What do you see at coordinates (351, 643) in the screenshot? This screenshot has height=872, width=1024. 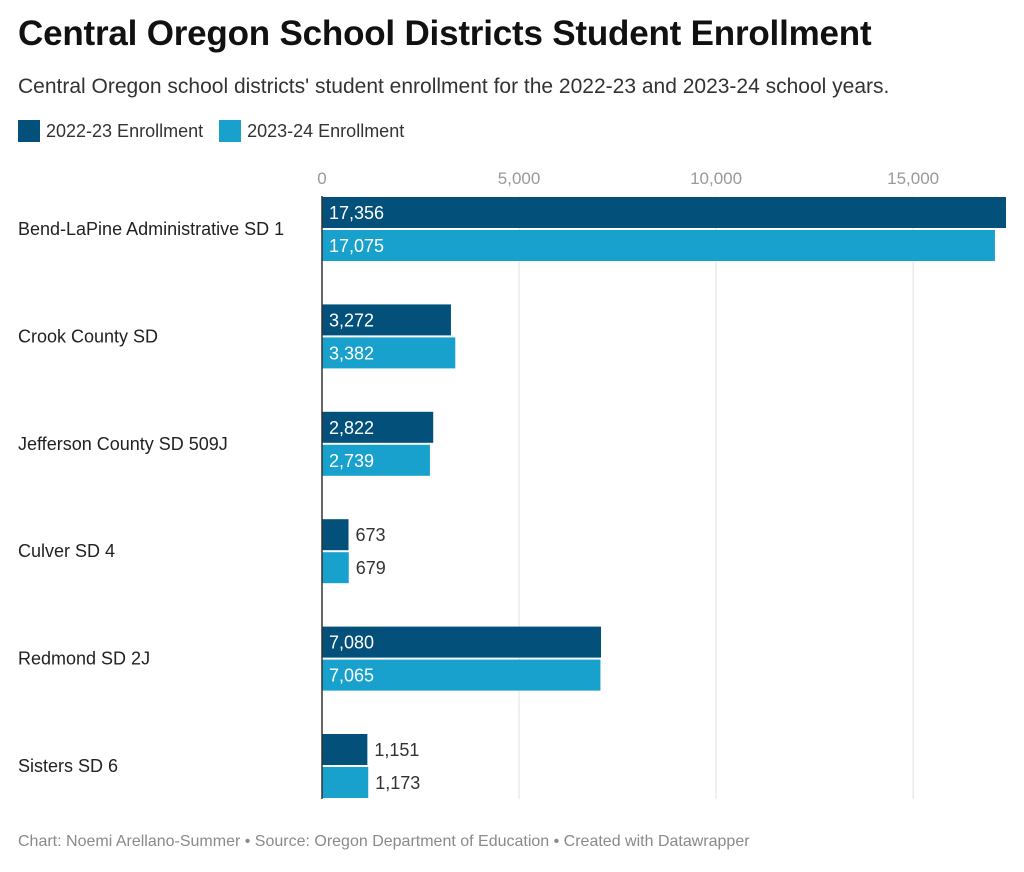 I see `data-label: 7,080` at bounding box center [351, 643].